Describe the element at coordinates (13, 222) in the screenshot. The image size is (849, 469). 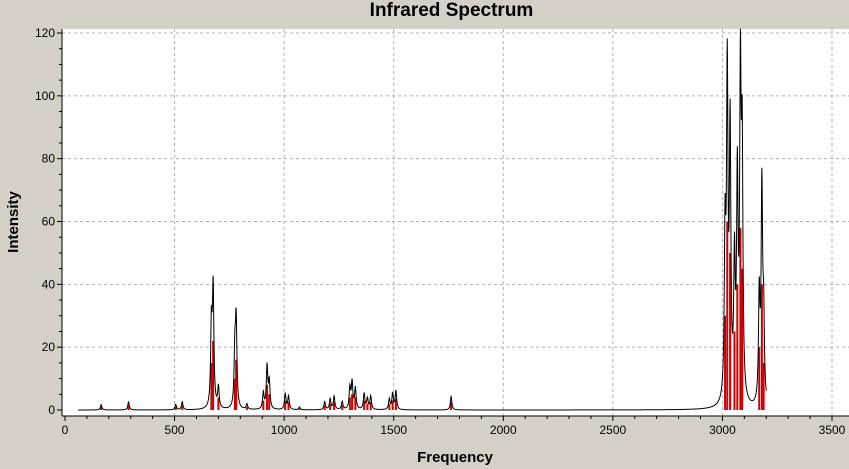
I see `y-axis-label: Intensity` at that location.